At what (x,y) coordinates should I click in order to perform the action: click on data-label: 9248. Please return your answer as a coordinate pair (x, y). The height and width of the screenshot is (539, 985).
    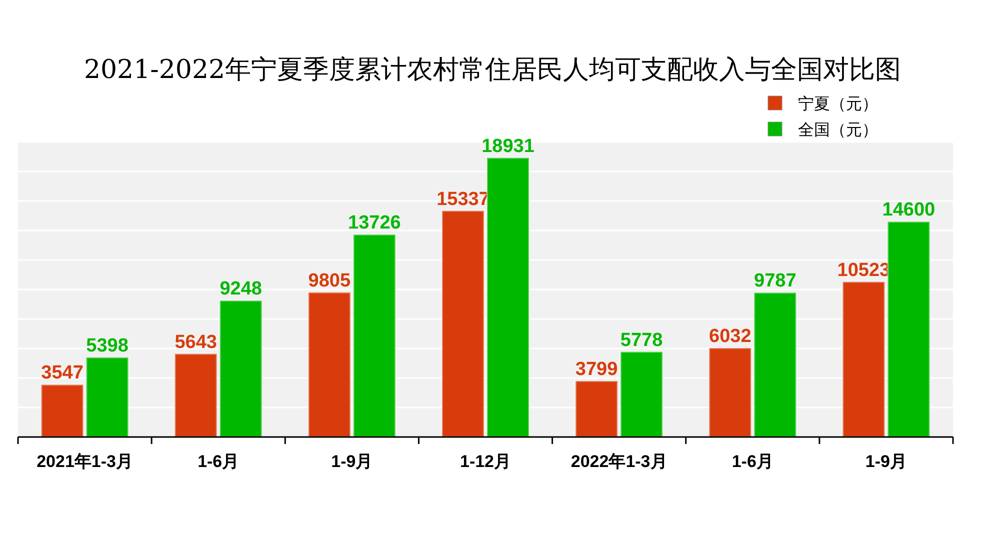
    Looking at the image, I should click on (241, 289).